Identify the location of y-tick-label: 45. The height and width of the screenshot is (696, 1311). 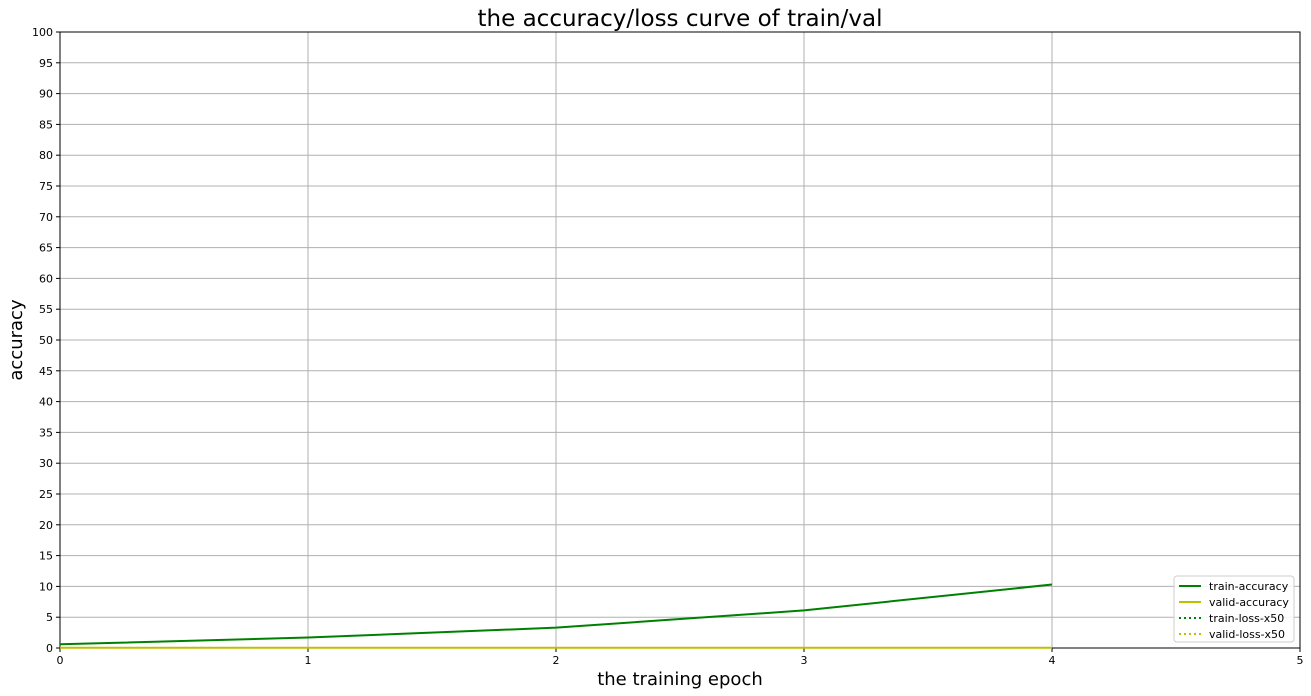
(46, 371).